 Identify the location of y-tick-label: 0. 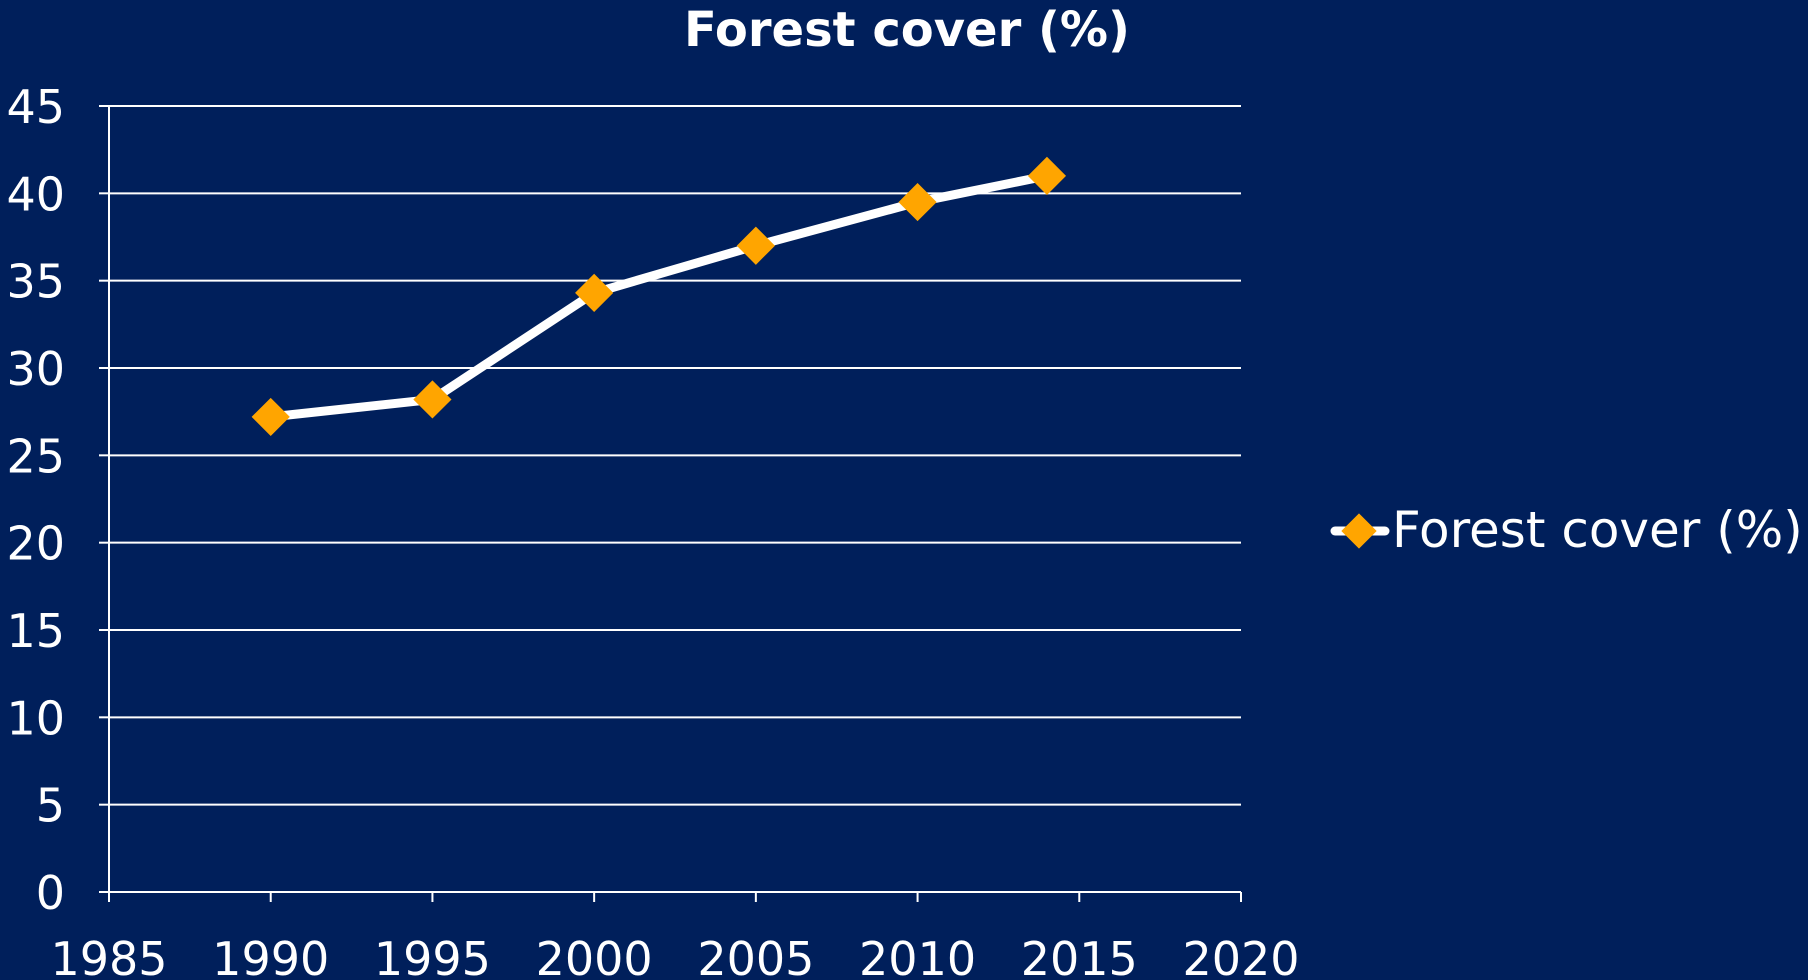
(50, 893).